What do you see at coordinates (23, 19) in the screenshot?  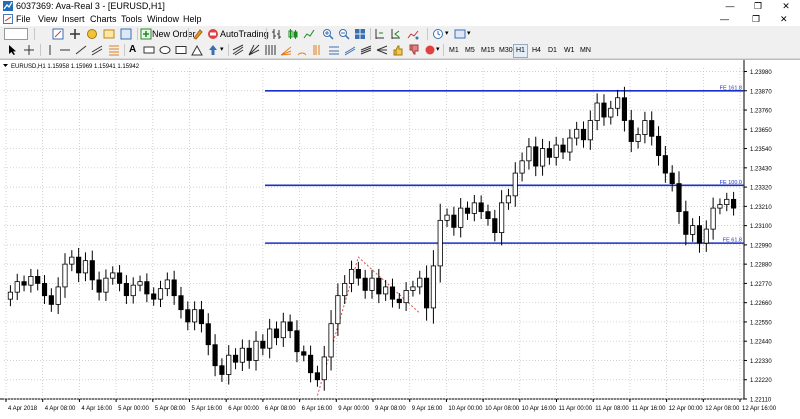 I see `menu-file: File` at bounding box center [23, 19].